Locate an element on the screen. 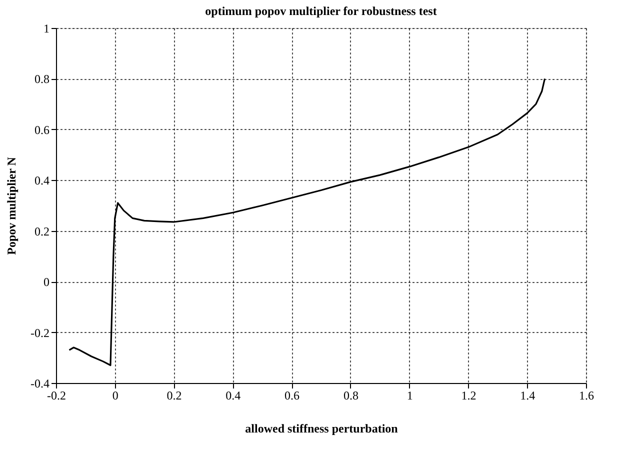  x-tick-label: 1.2 is located at coordinates (468, 395).